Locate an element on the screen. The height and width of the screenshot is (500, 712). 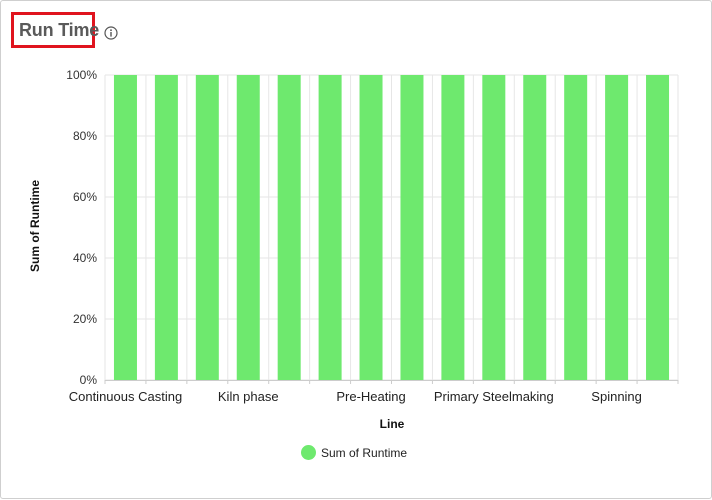
title-highlight-box is located at coordinates (53, 30).